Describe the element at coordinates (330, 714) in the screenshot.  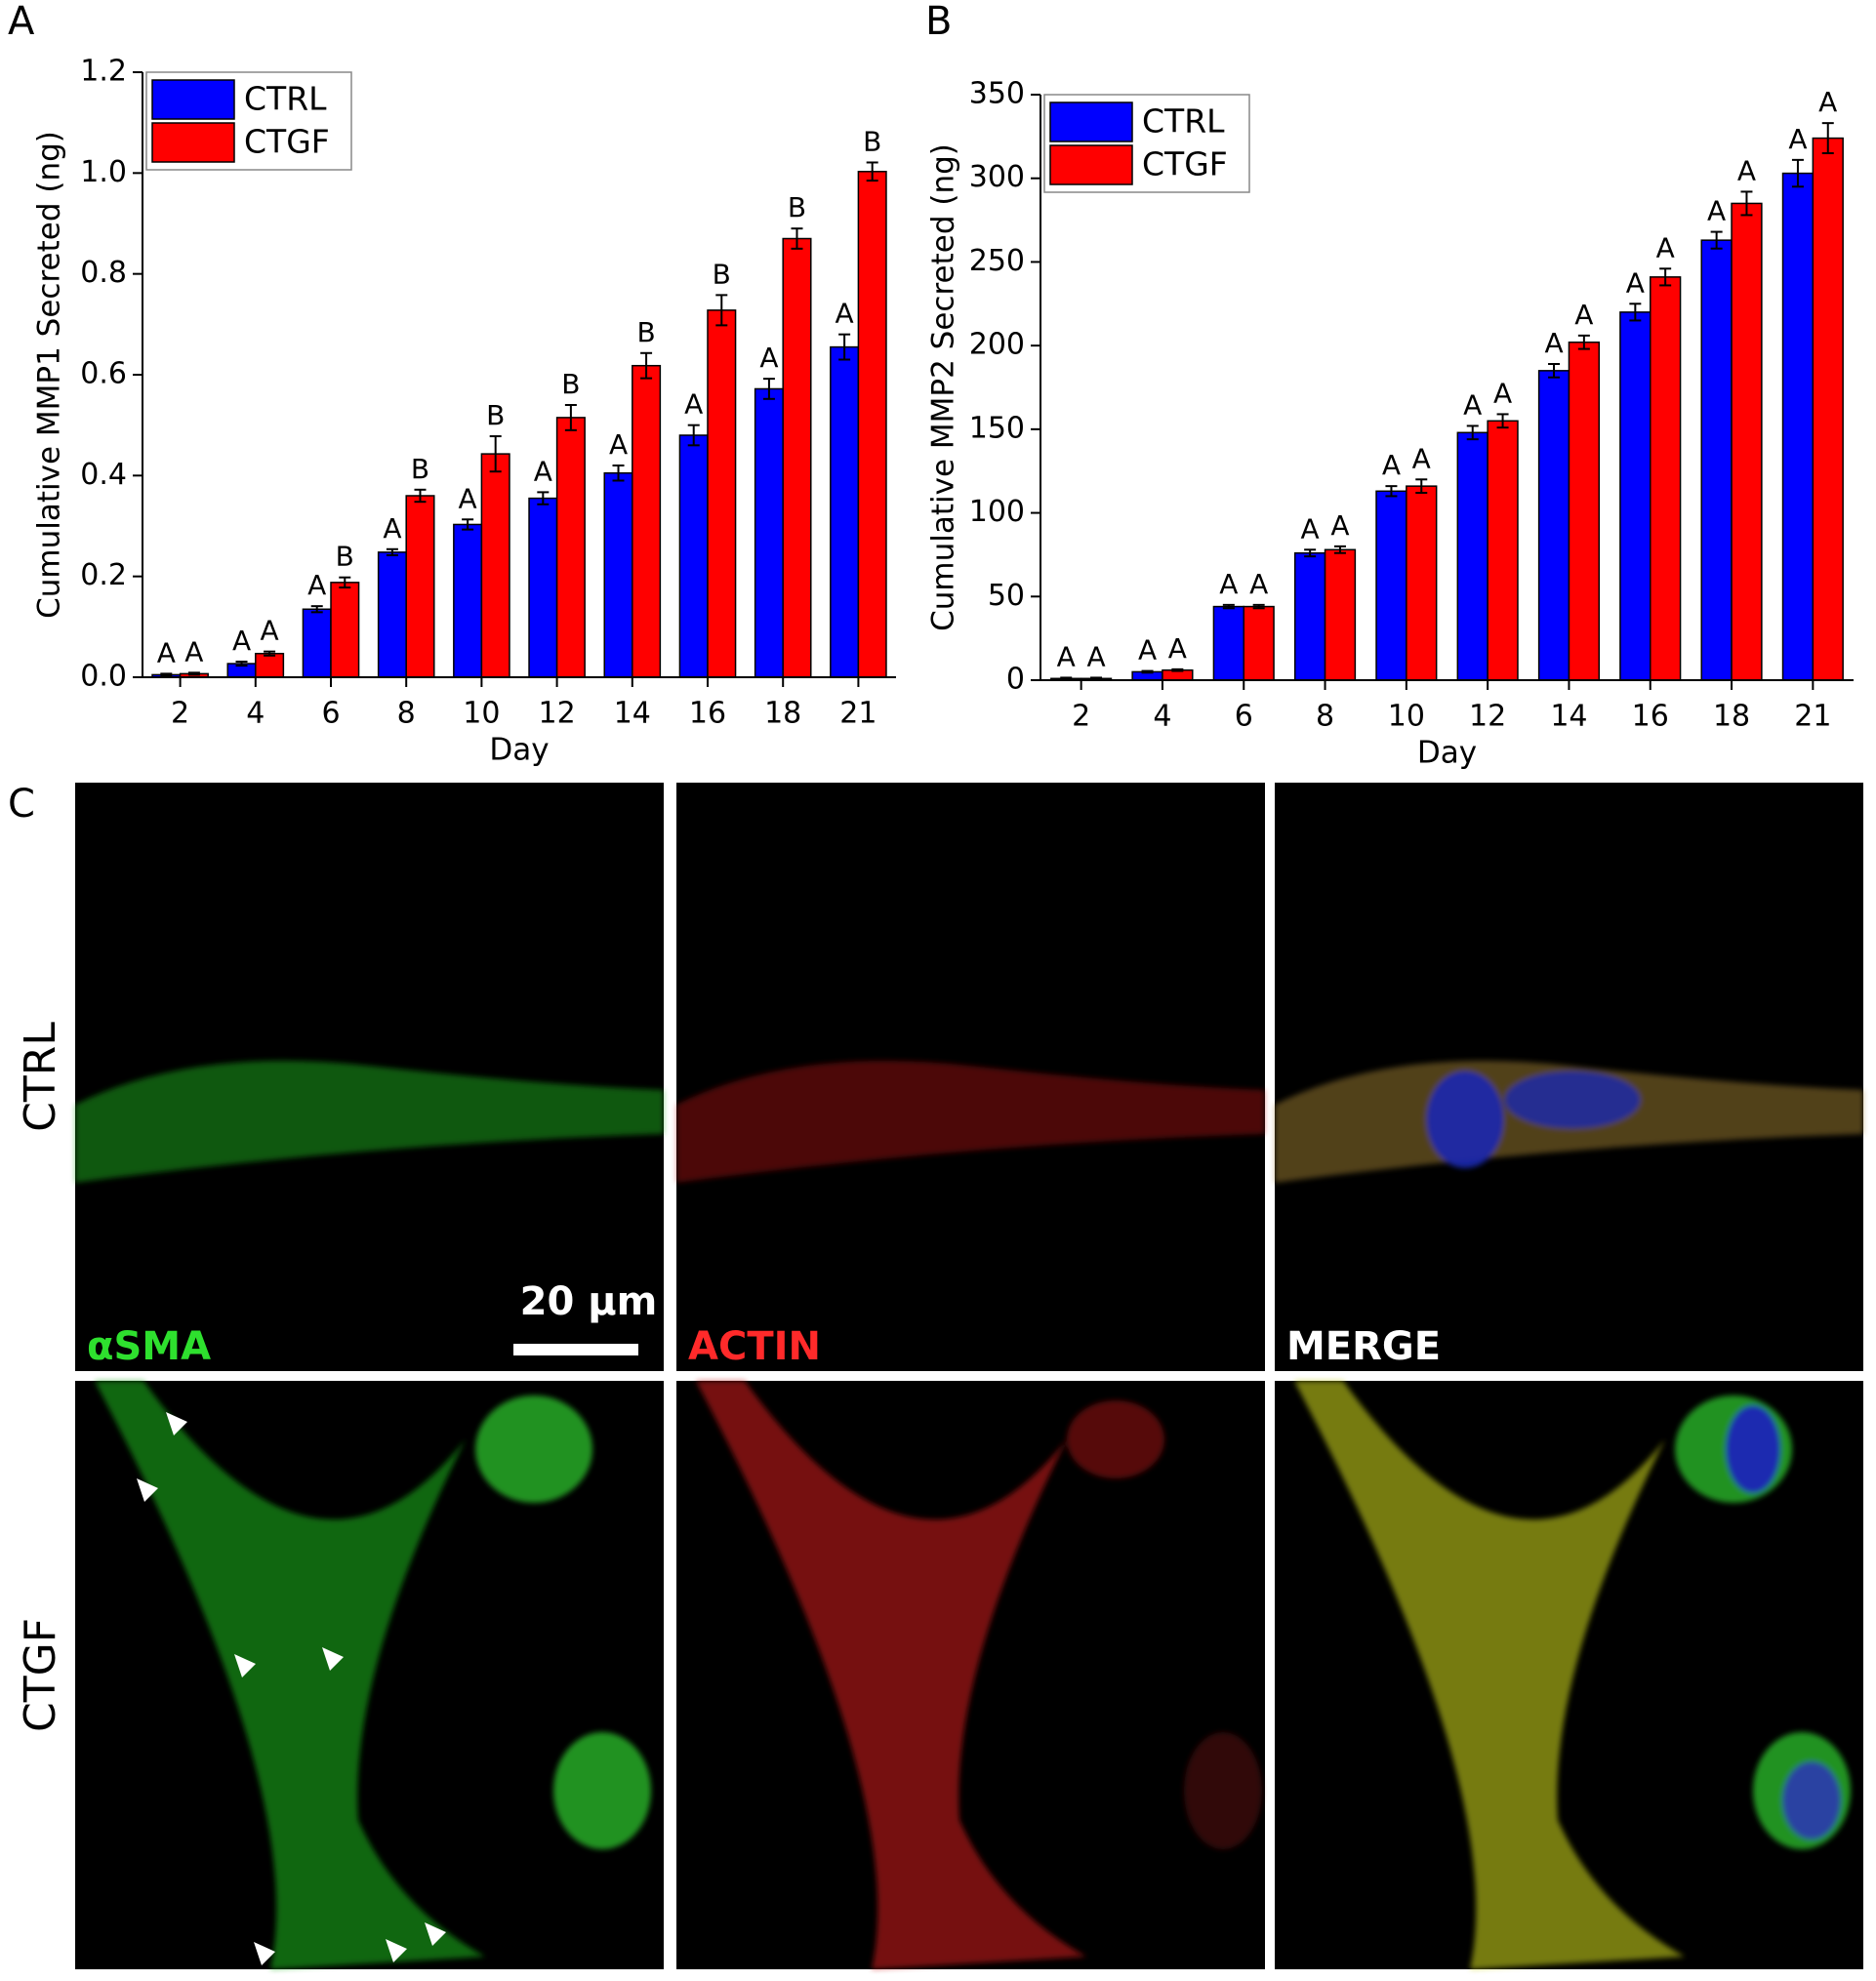
I see `x-tick-label: 6` at that location.